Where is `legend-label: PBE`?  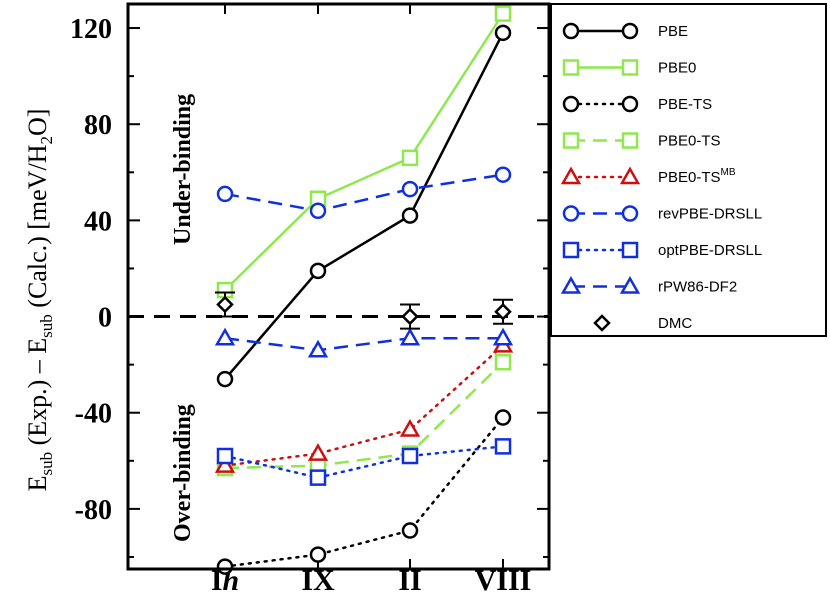
legend-label: PBE is located at coordinates (673, 31).